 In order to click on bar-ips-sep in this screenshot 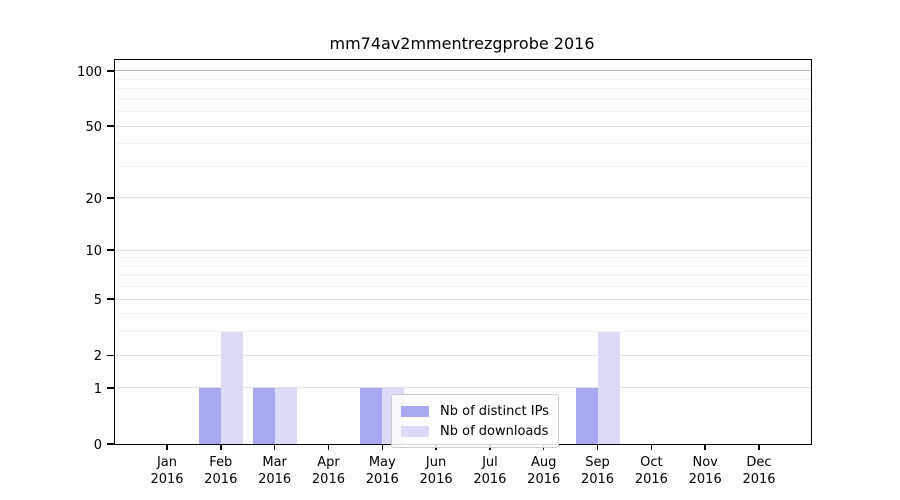, I will do `click(586, 415)`.